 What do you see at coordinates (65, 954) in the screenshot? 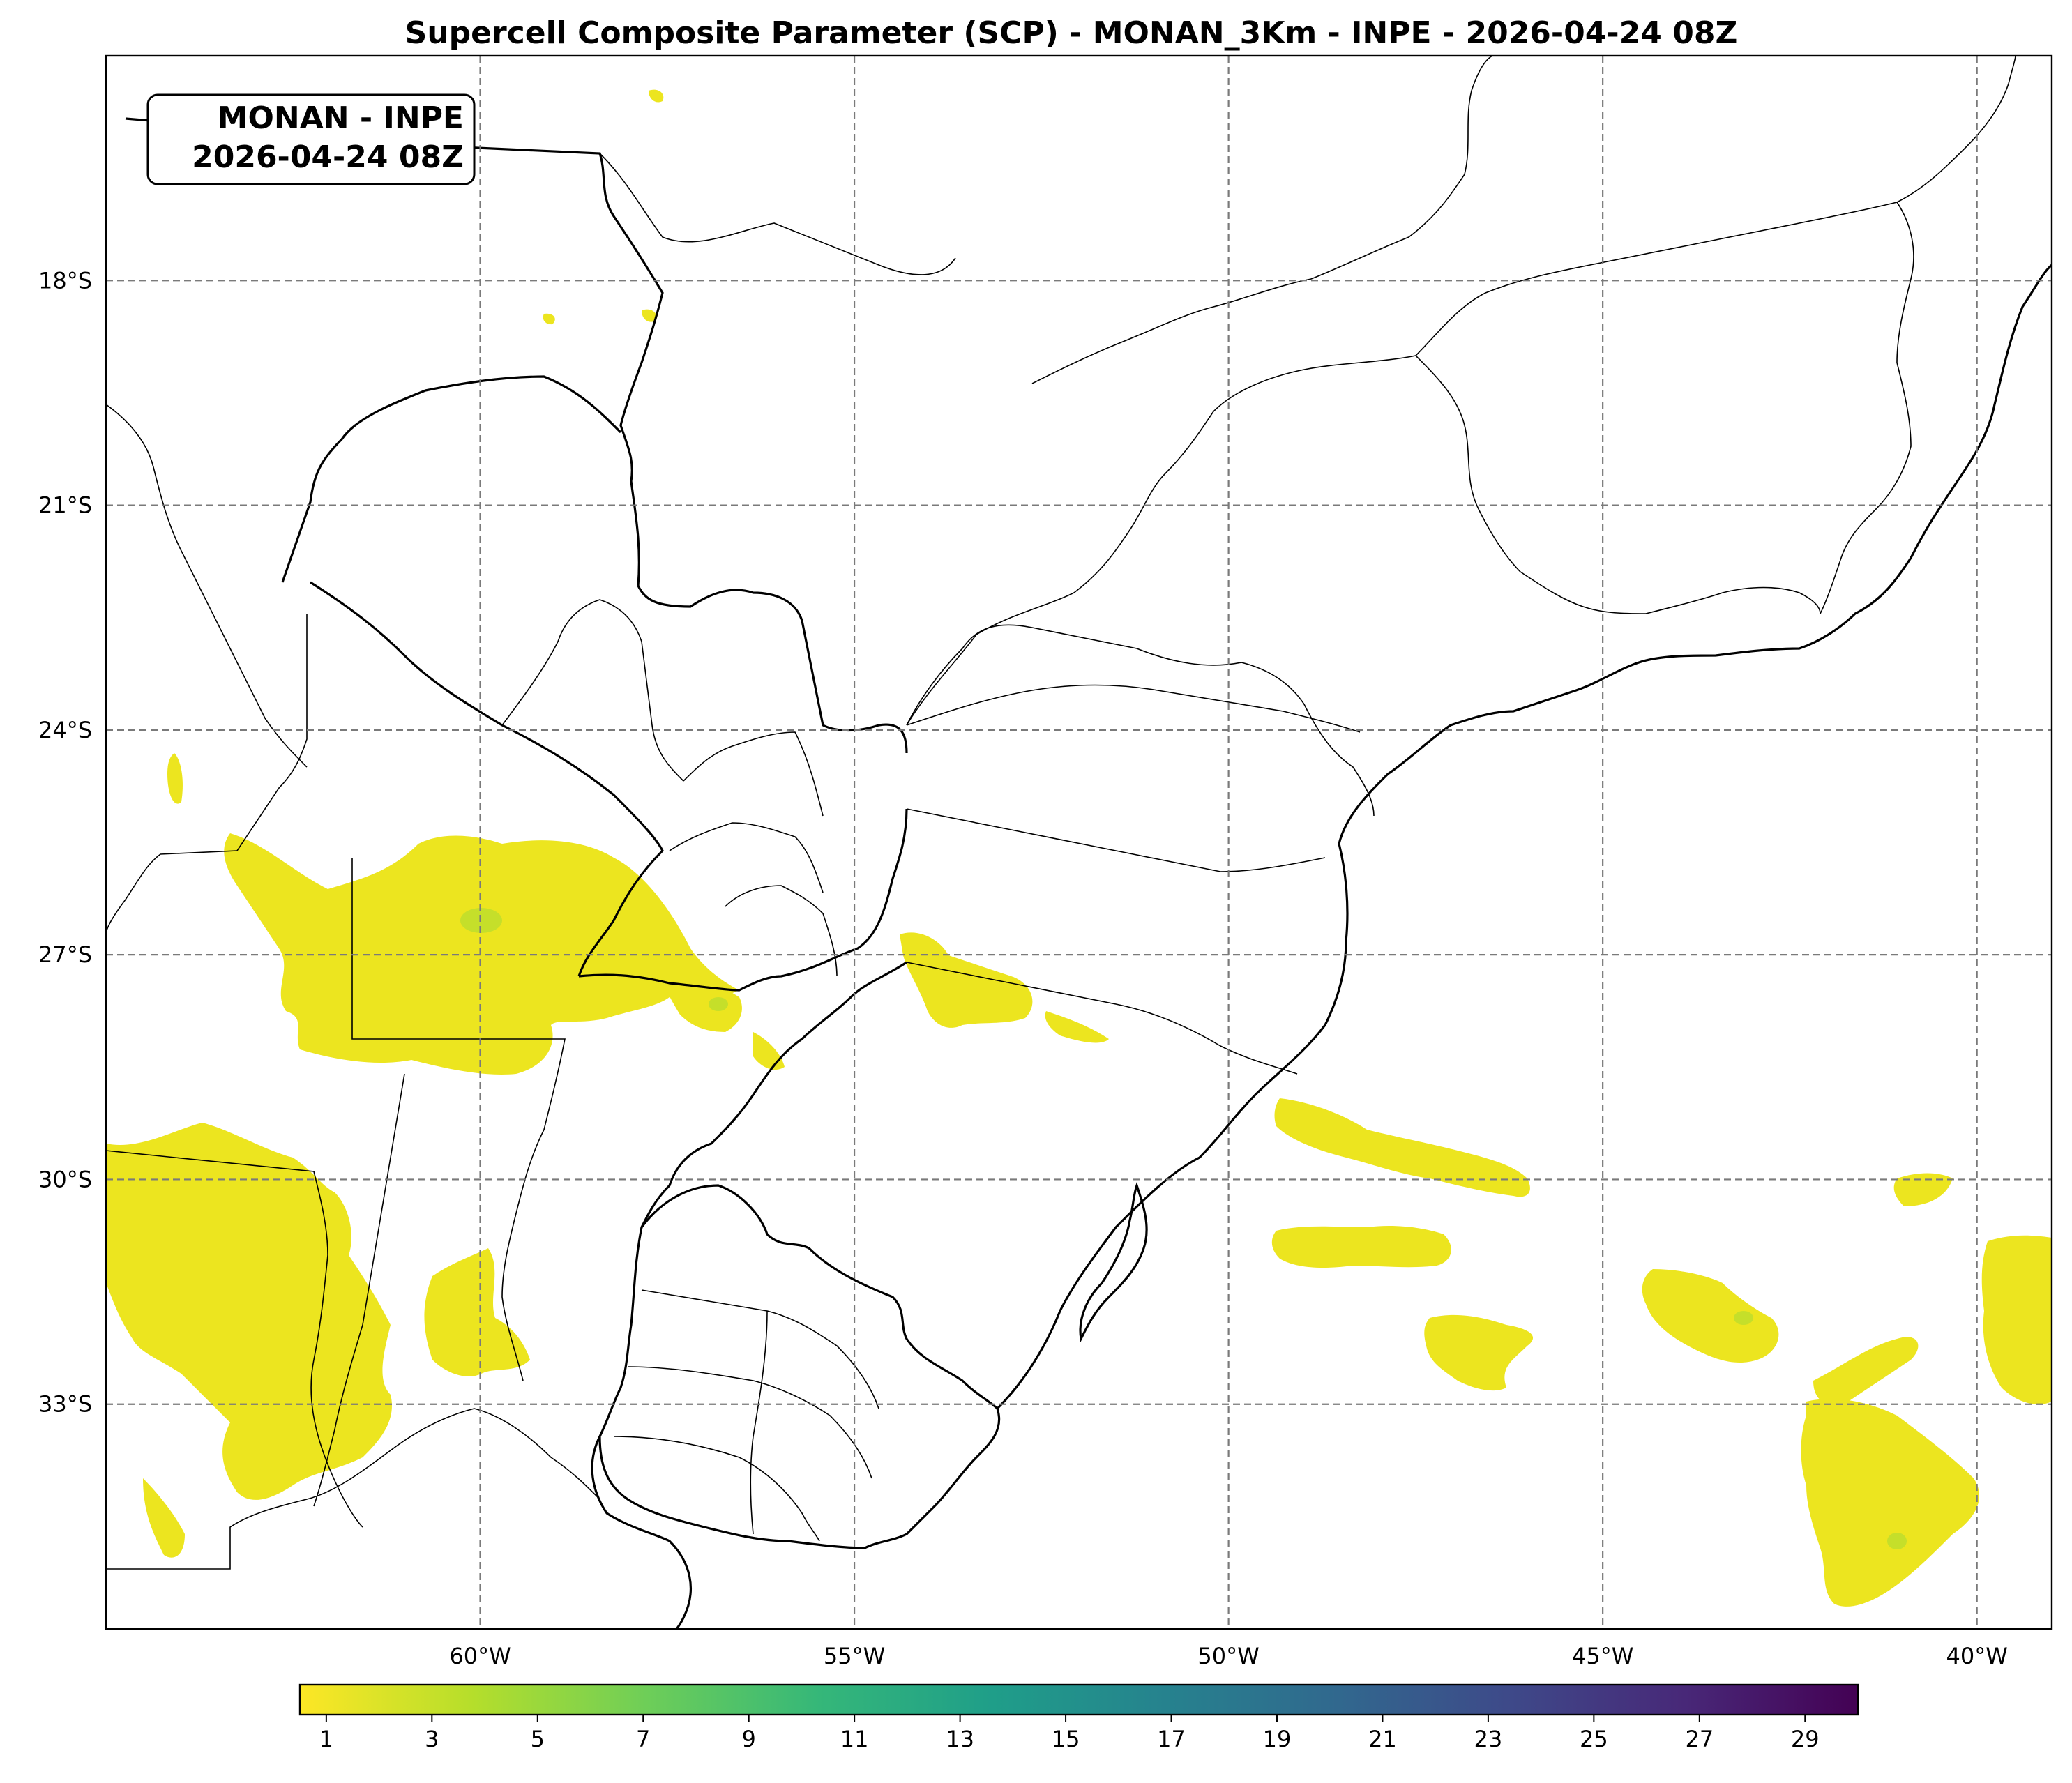
I see `lat-label-3: 27°S` at bounding box center [65, 954].